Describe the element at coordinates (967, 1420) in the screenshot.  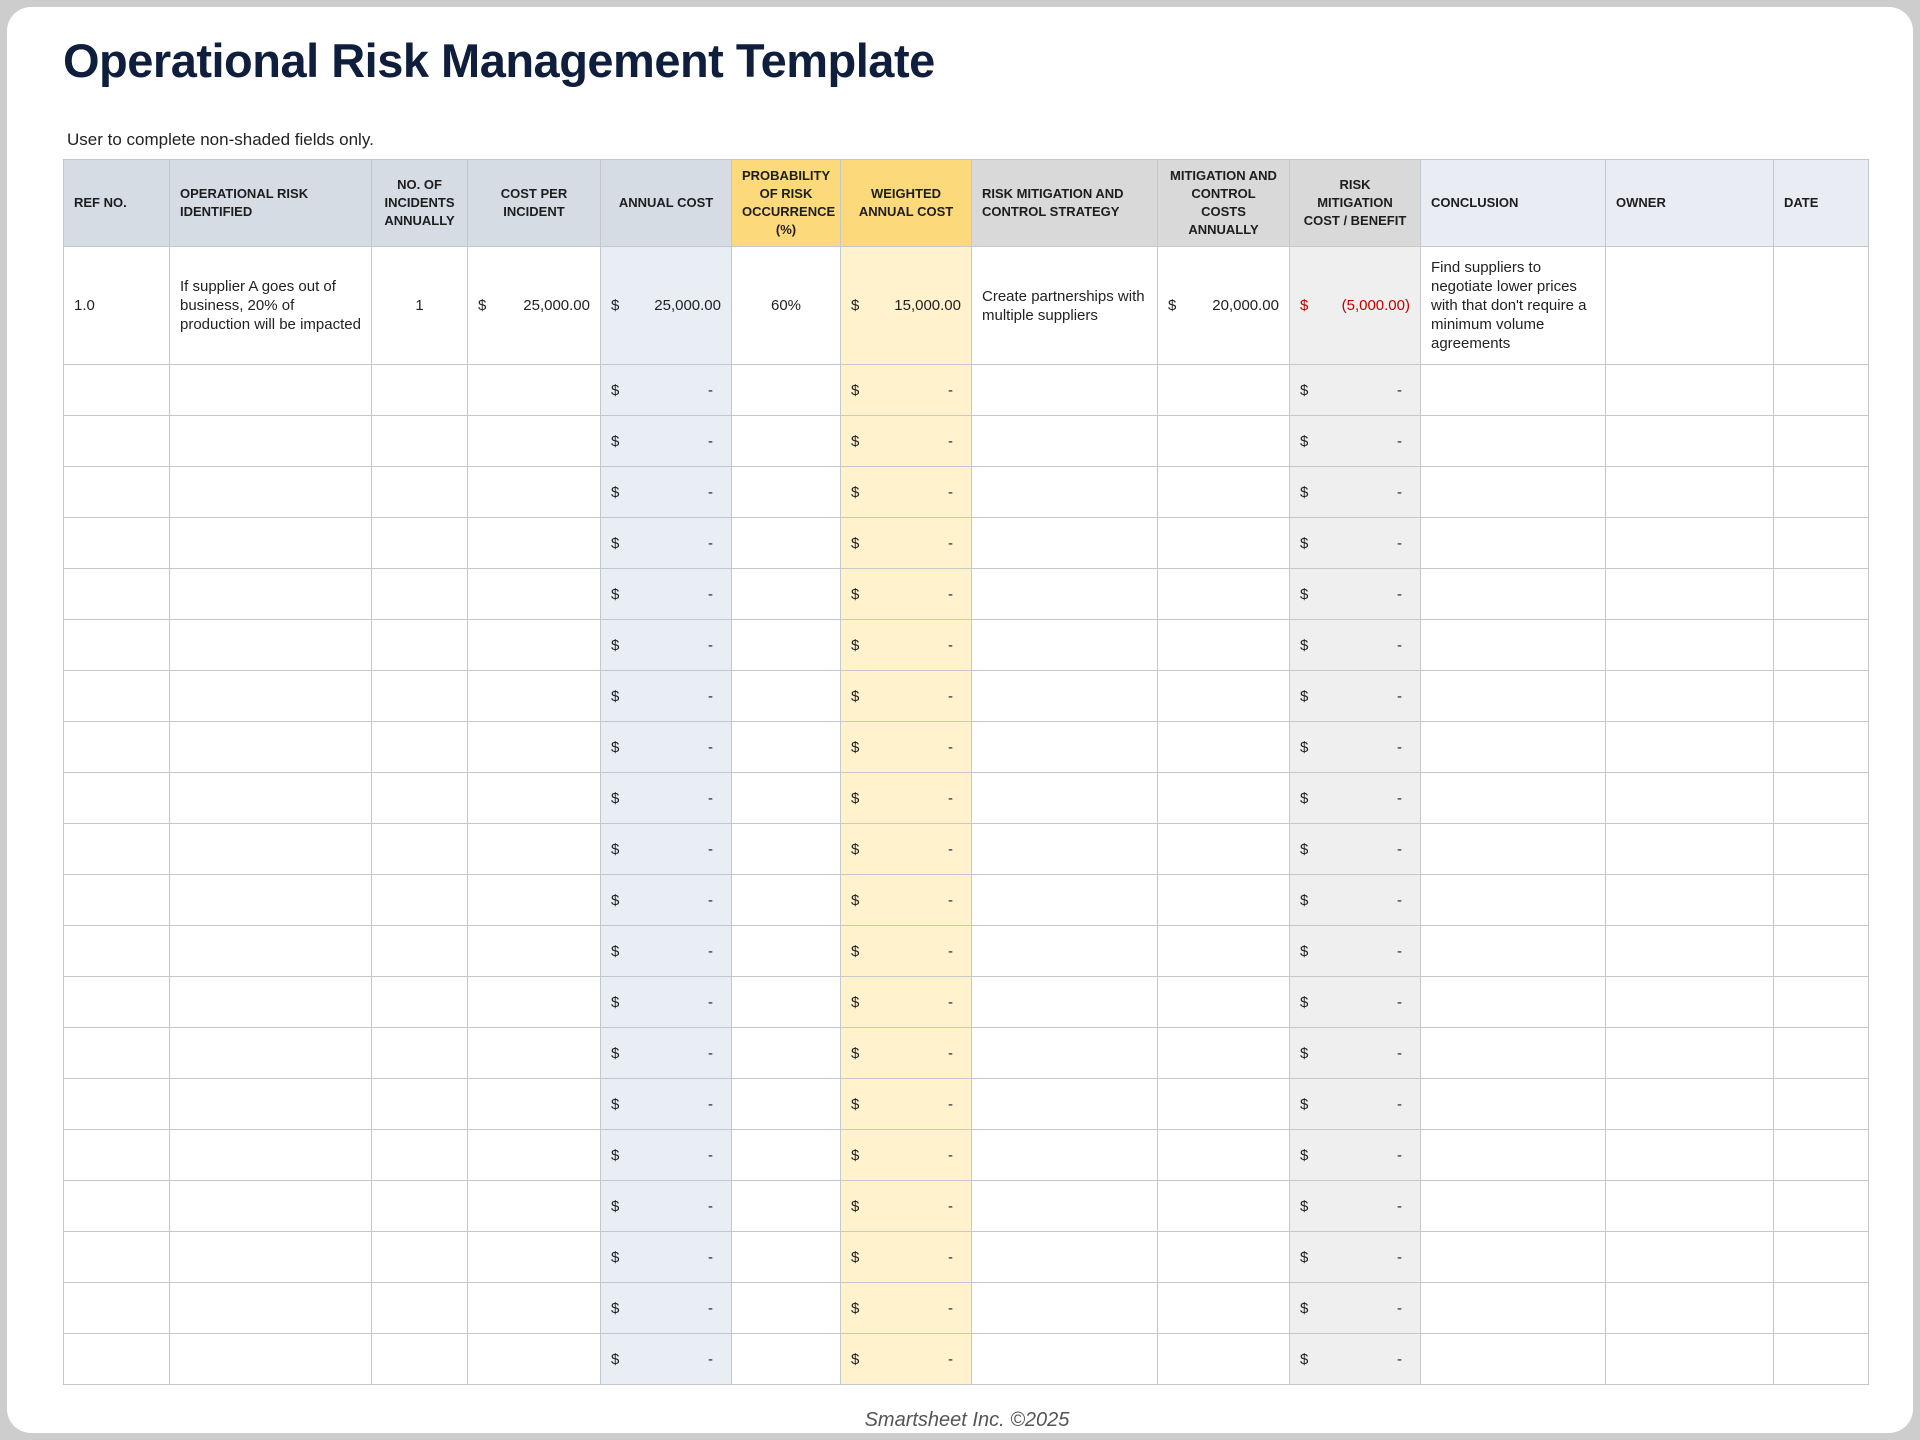
I see `footer: Smartsheet Inc. ©2025` at that location.